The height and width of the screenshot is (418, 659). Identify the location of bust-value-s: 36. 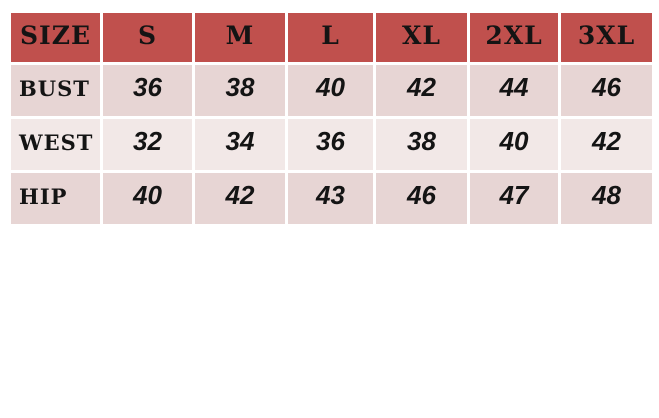
(147, 90).